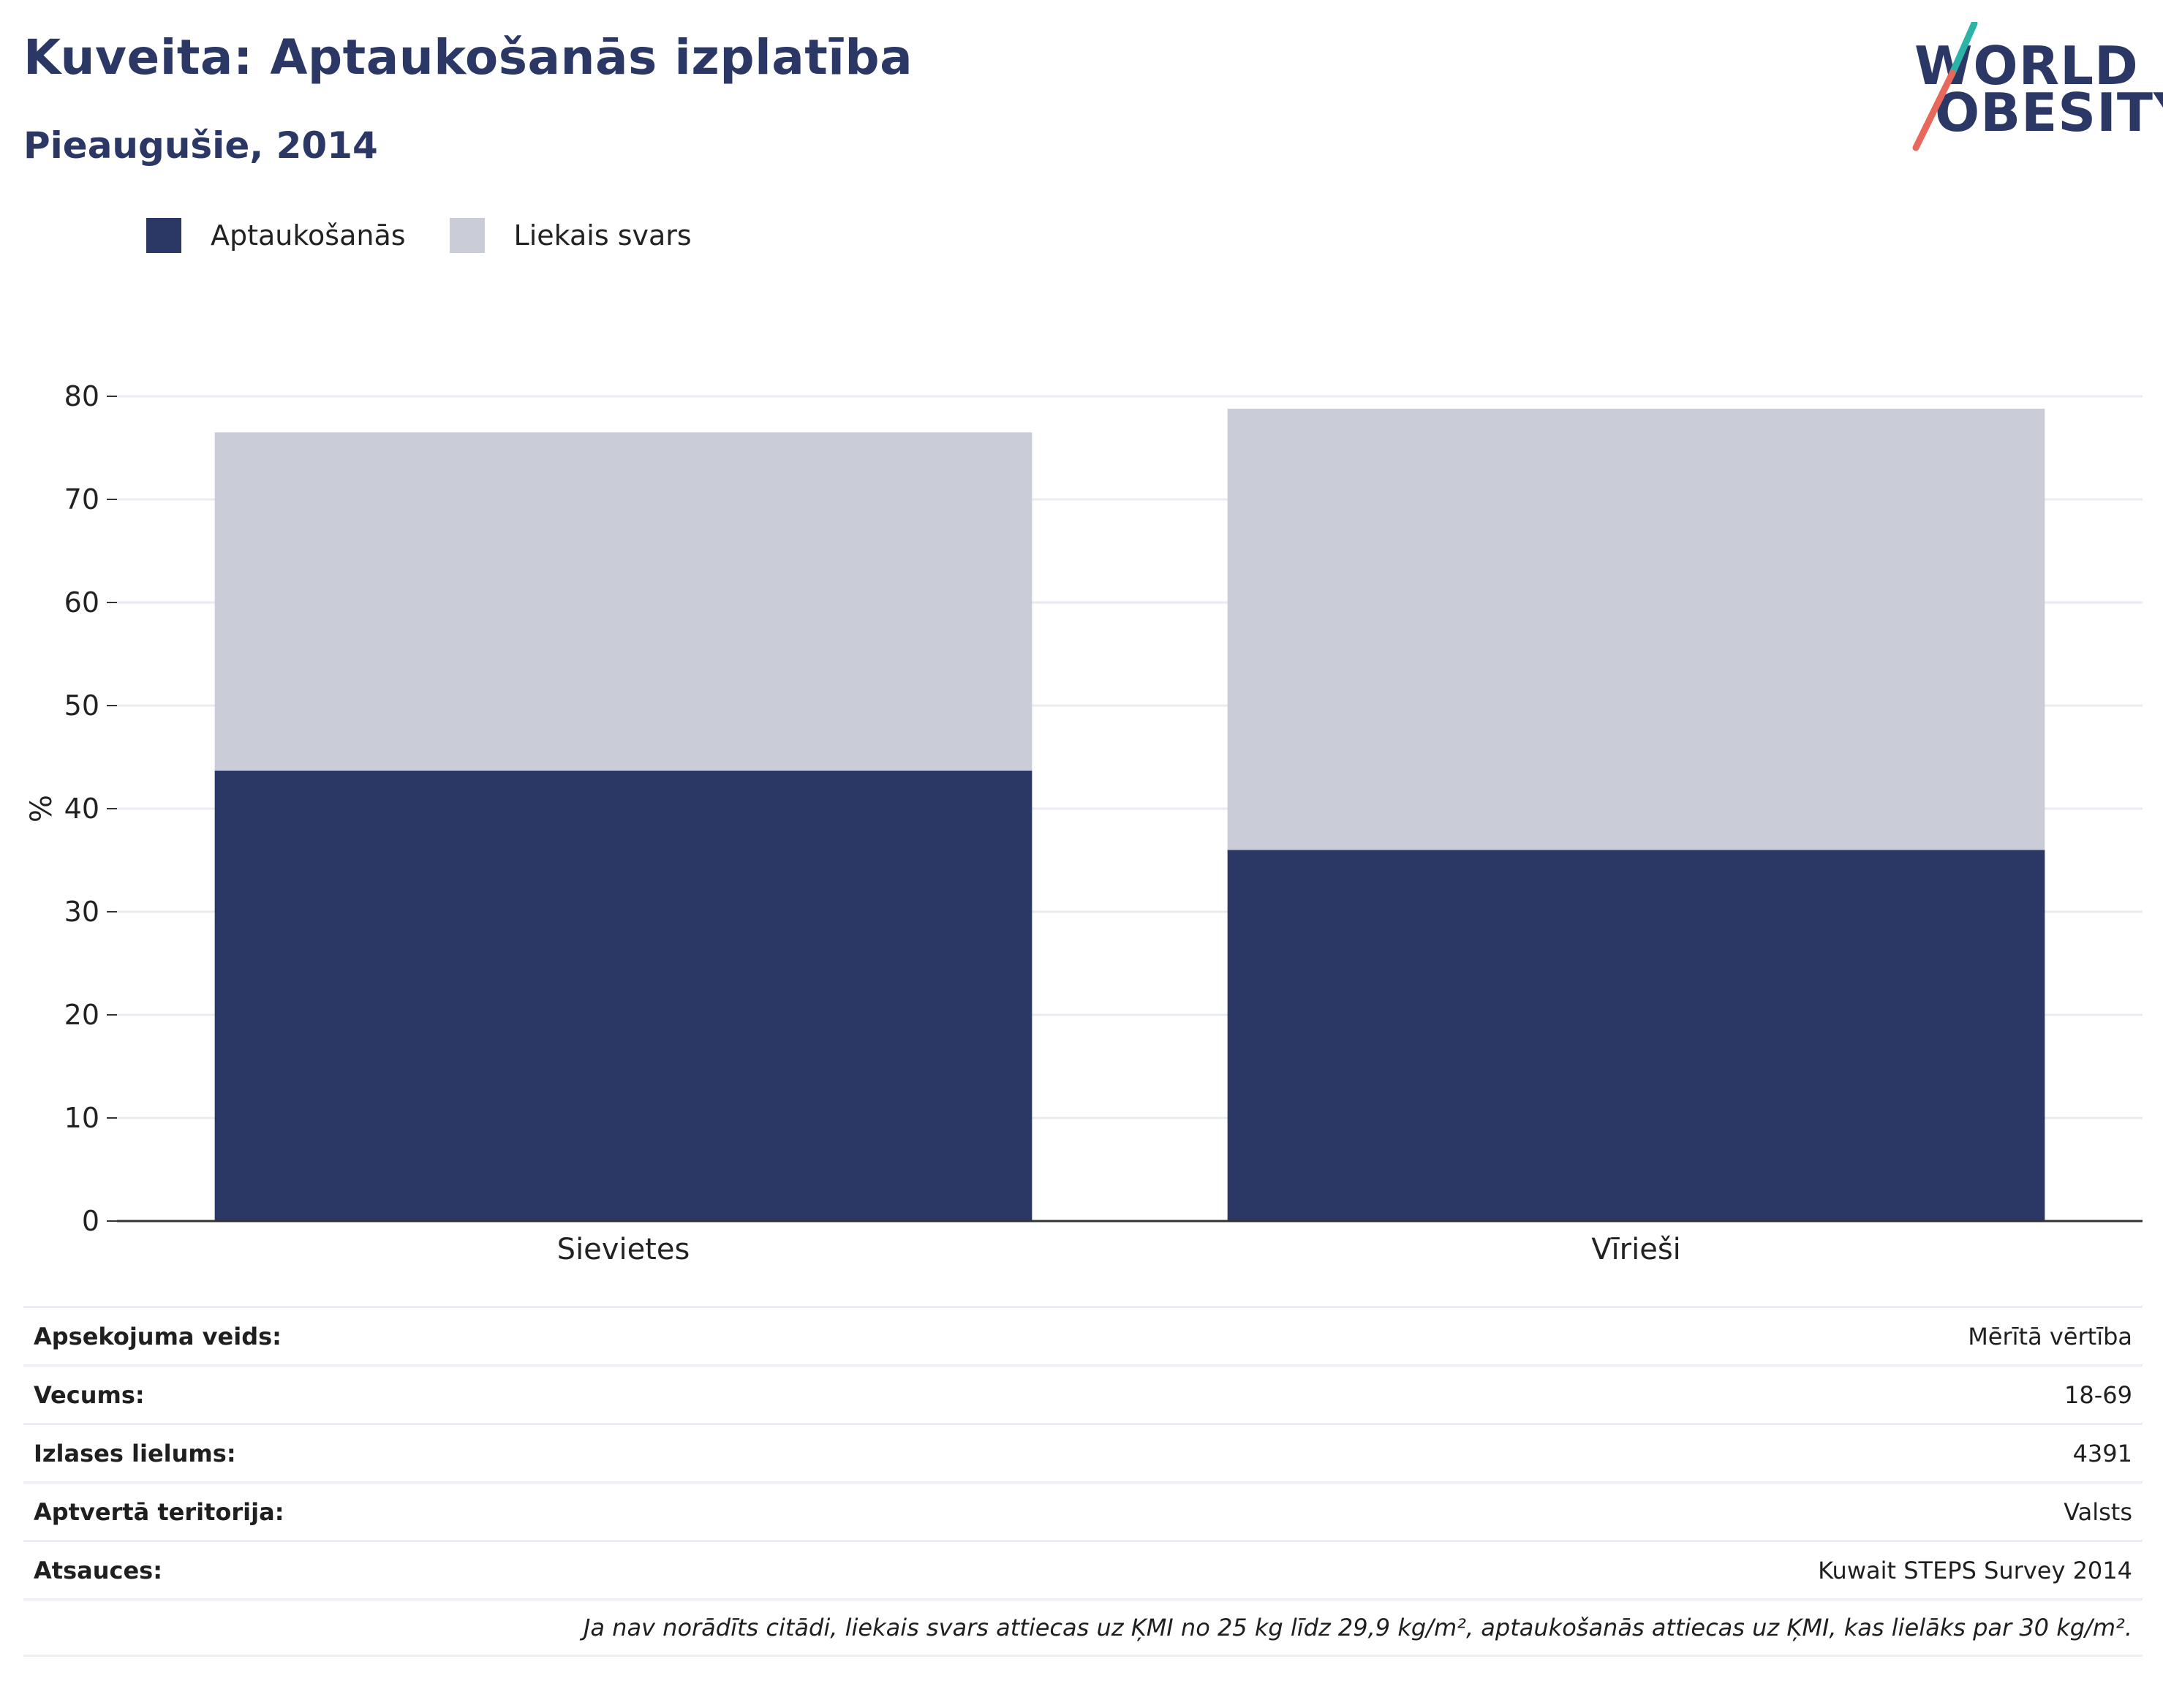  I want to click on y-tick-label: 20, so click(81, 1015).